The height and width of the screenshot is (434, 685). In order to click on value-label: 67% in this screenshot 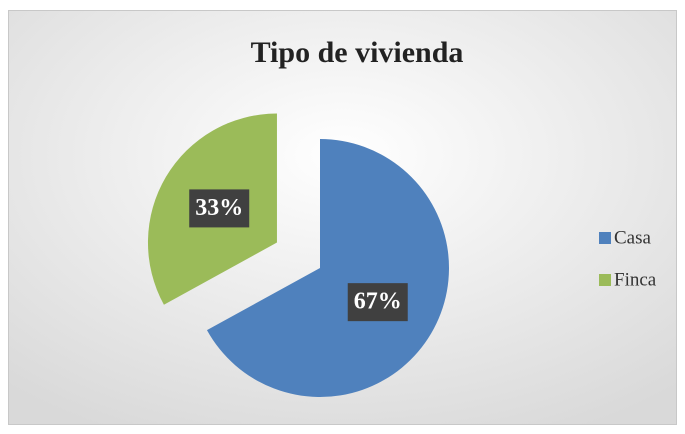, I will do `click(378, 302)`.